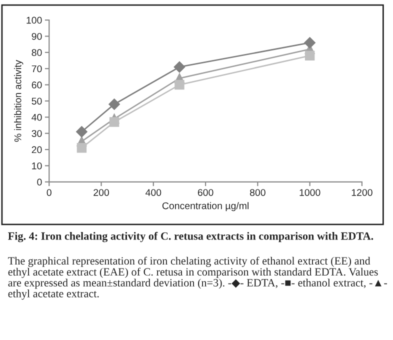 The height and width of the screenshot is (340, 393). I want to click on y-tick-label: 0, so click(39, 182).